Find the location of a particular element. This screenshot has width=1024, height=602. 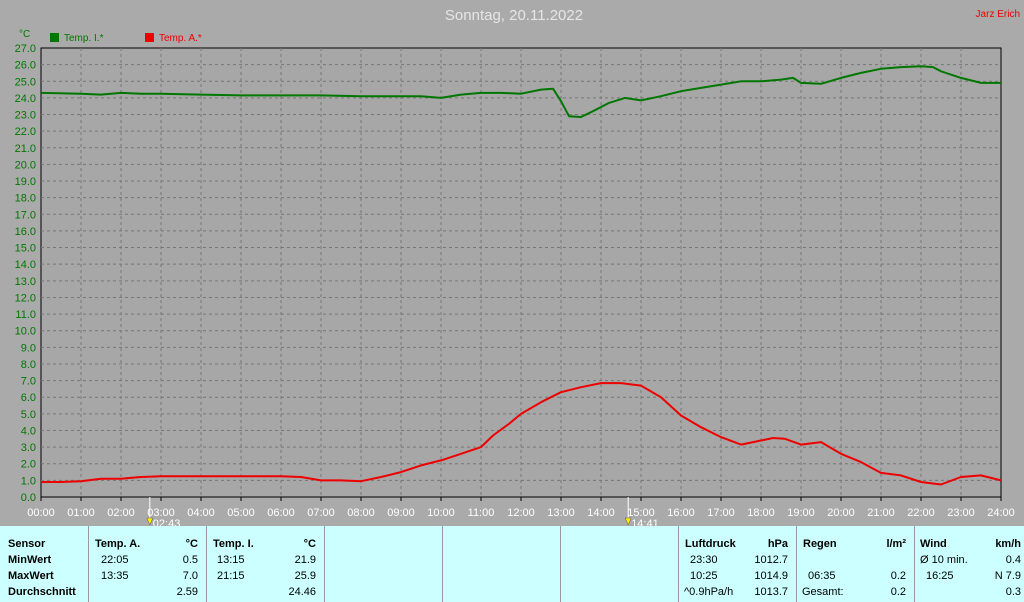

y-tick-label: 5.0 is located at coordinates (28, 415).